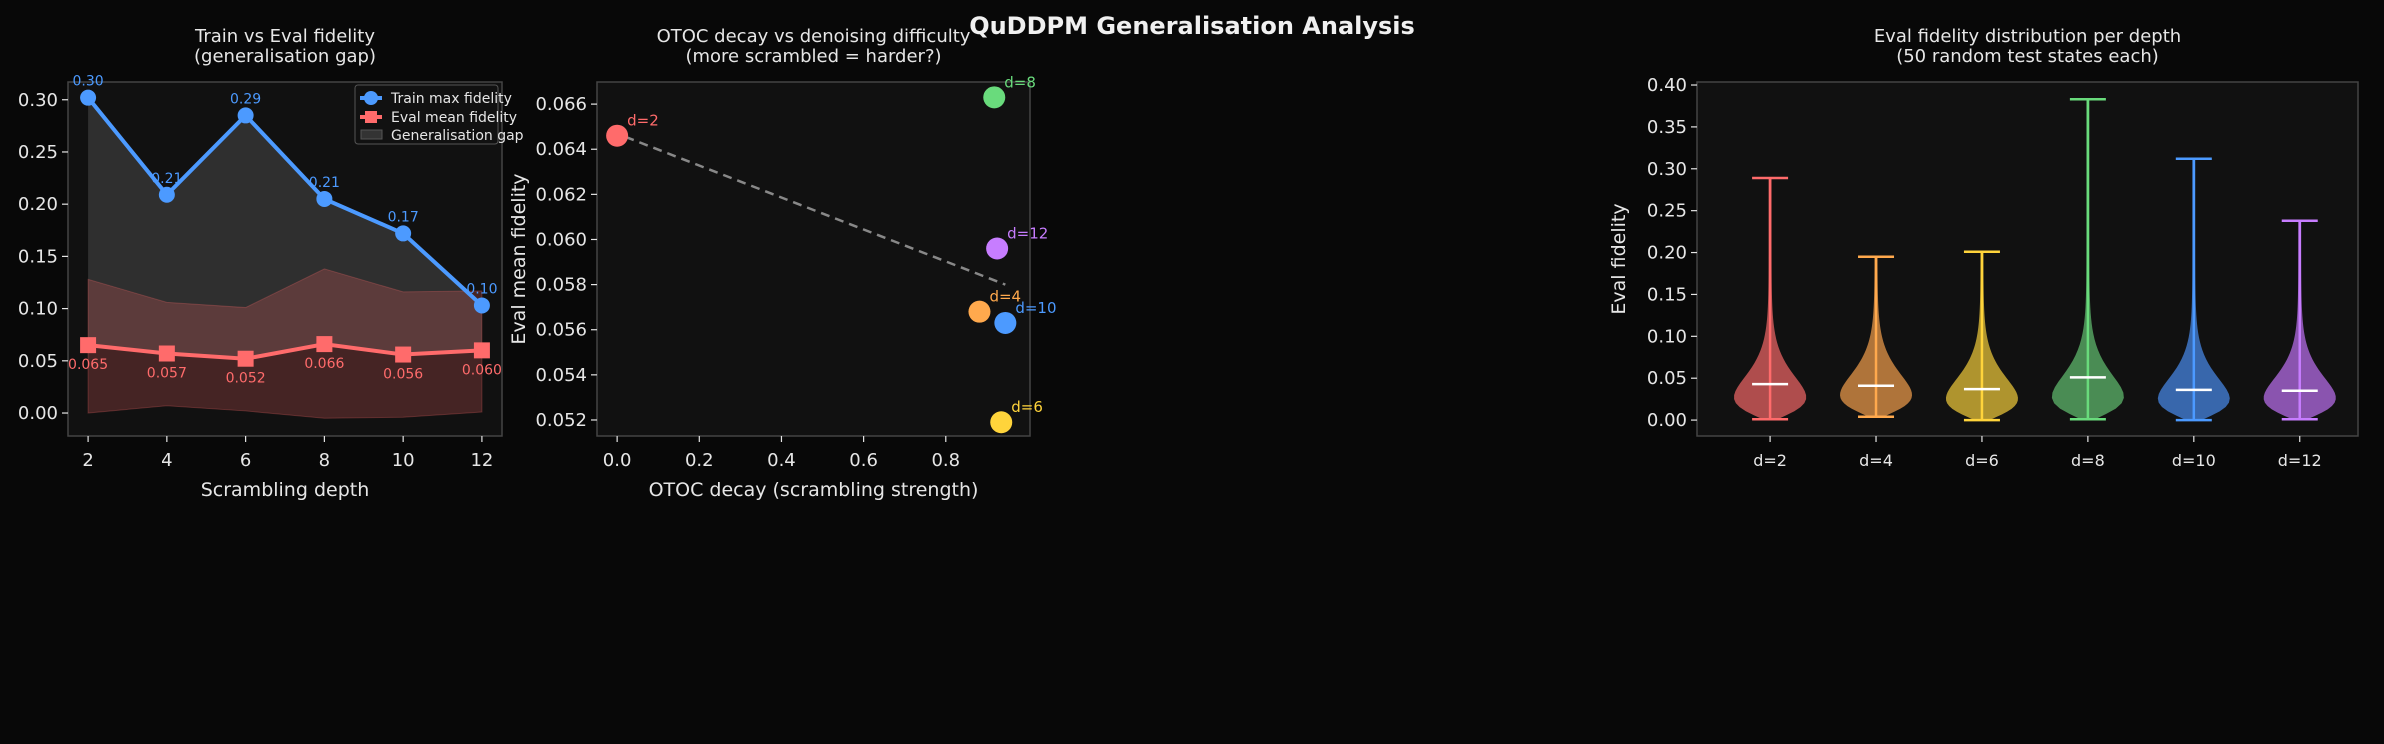  What do you see at coordinates (2027, 56) in the screenshot?
I see `panel-title: (50 random test states each)` at bounding box center [2027, 56].